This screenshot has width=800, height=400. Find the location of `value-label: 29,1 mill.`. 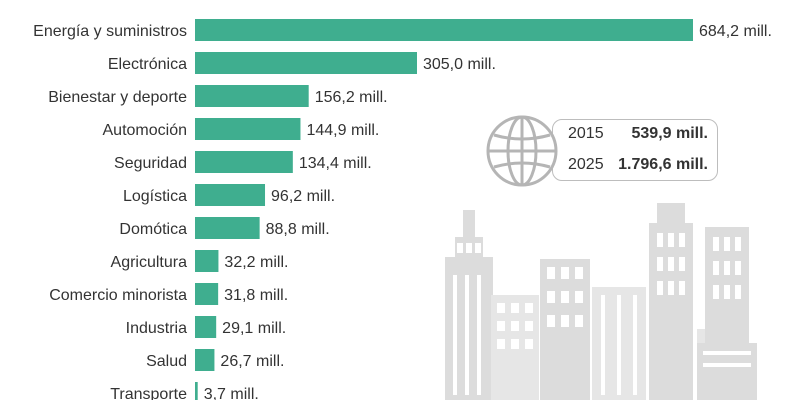

value-label: 29,1 mill. is located at coordinates (254, 328).